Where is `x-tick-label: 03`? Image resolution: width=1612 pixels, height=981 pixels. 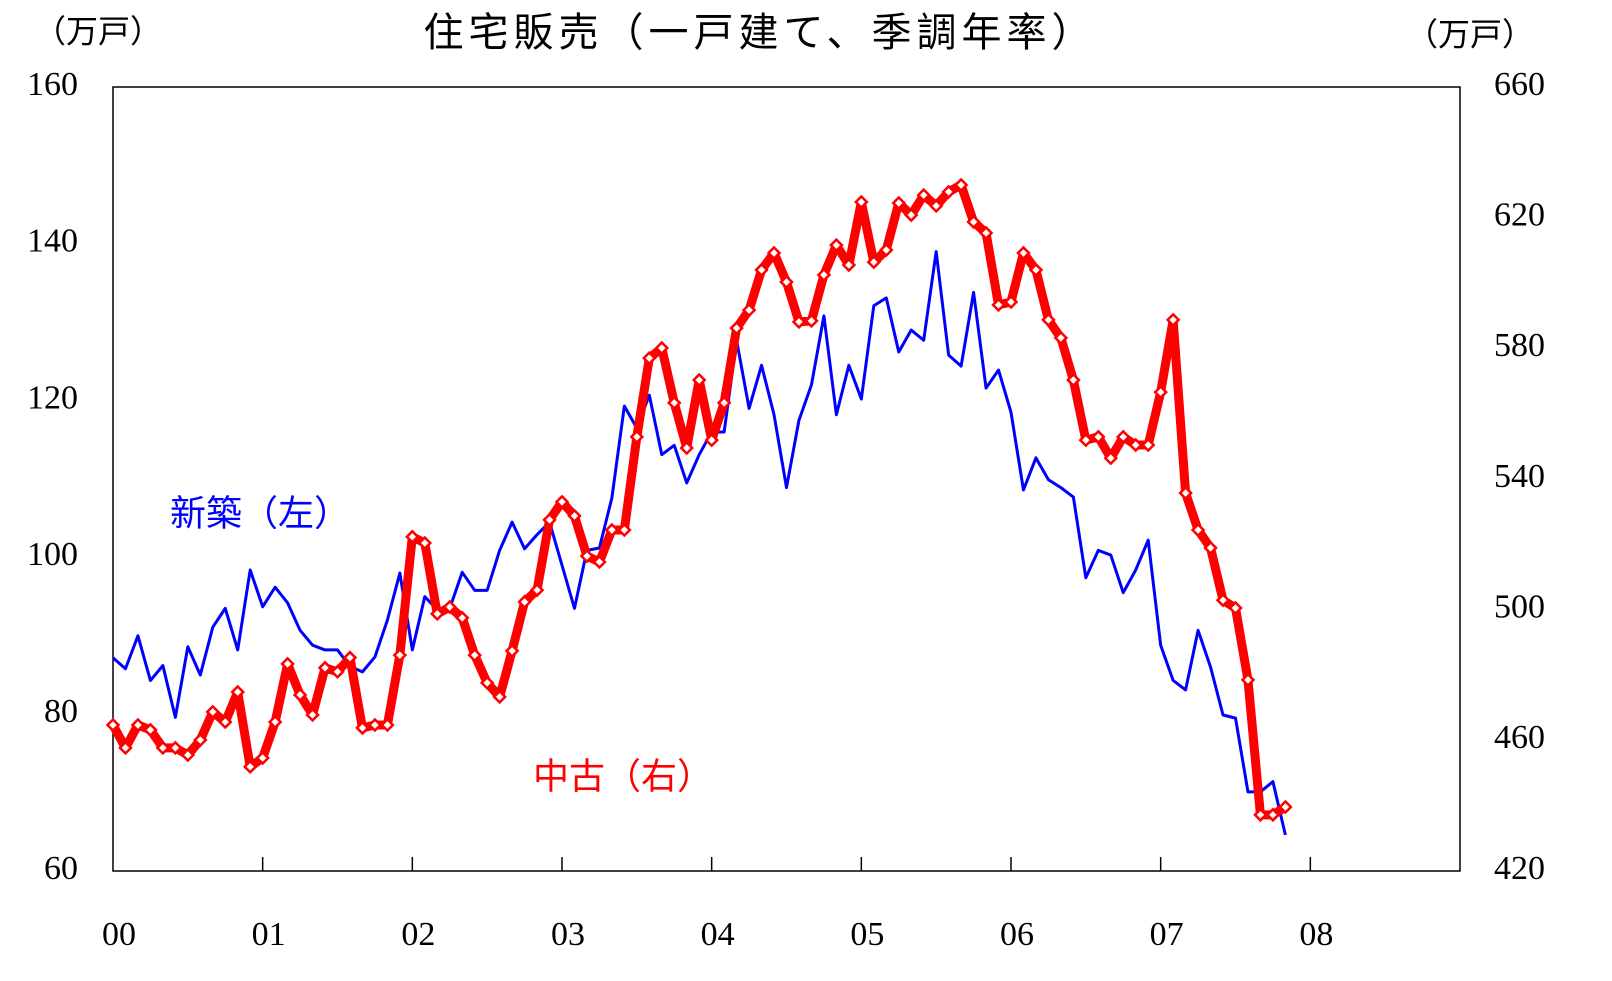 x-tick-label: 03 is located at coordinates (568, 934).